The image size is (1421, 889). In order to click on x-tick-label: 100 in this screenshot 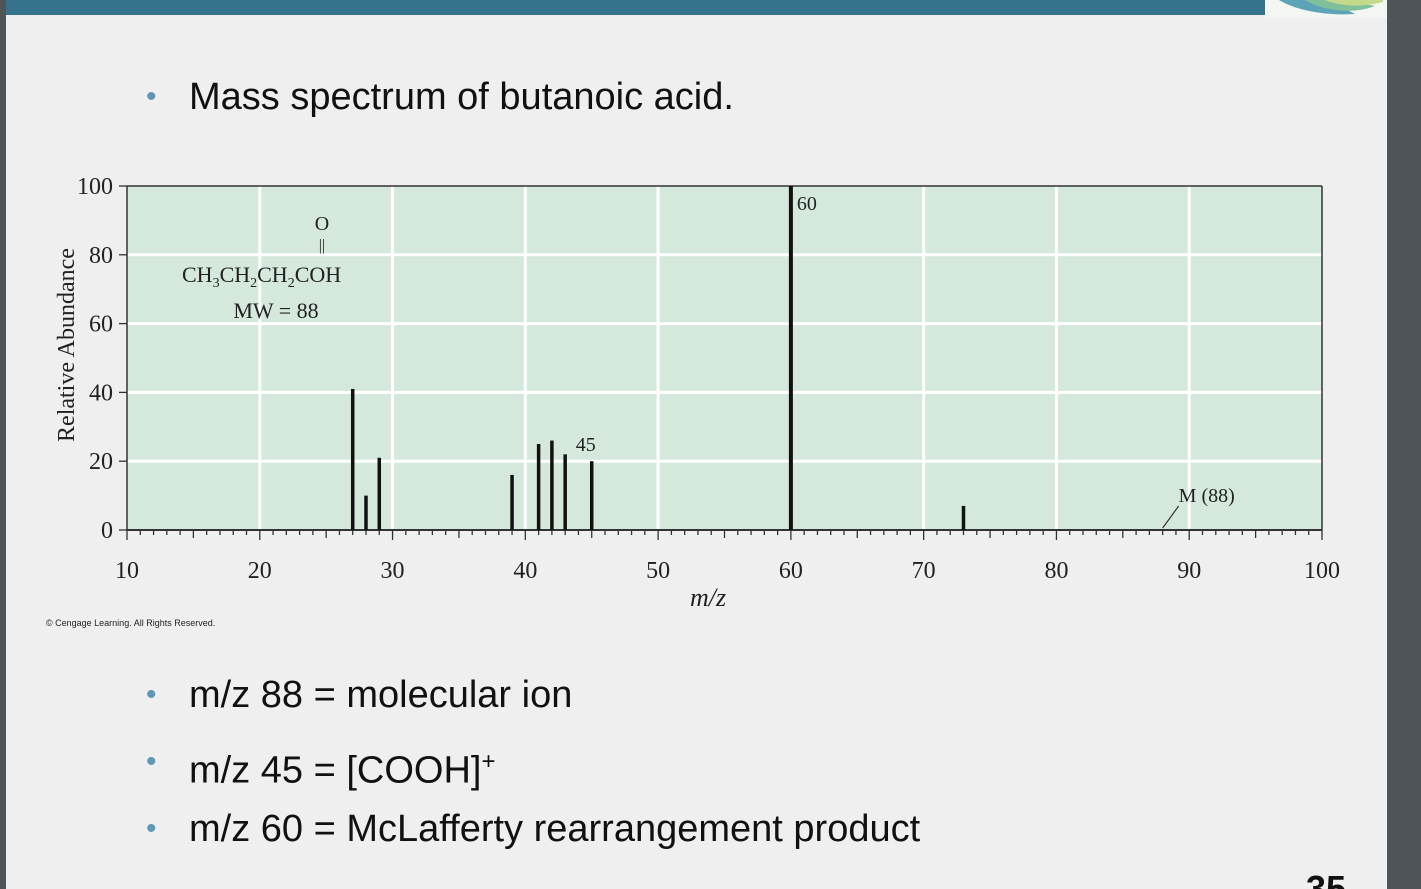, I will do `click(1322, 571)`.